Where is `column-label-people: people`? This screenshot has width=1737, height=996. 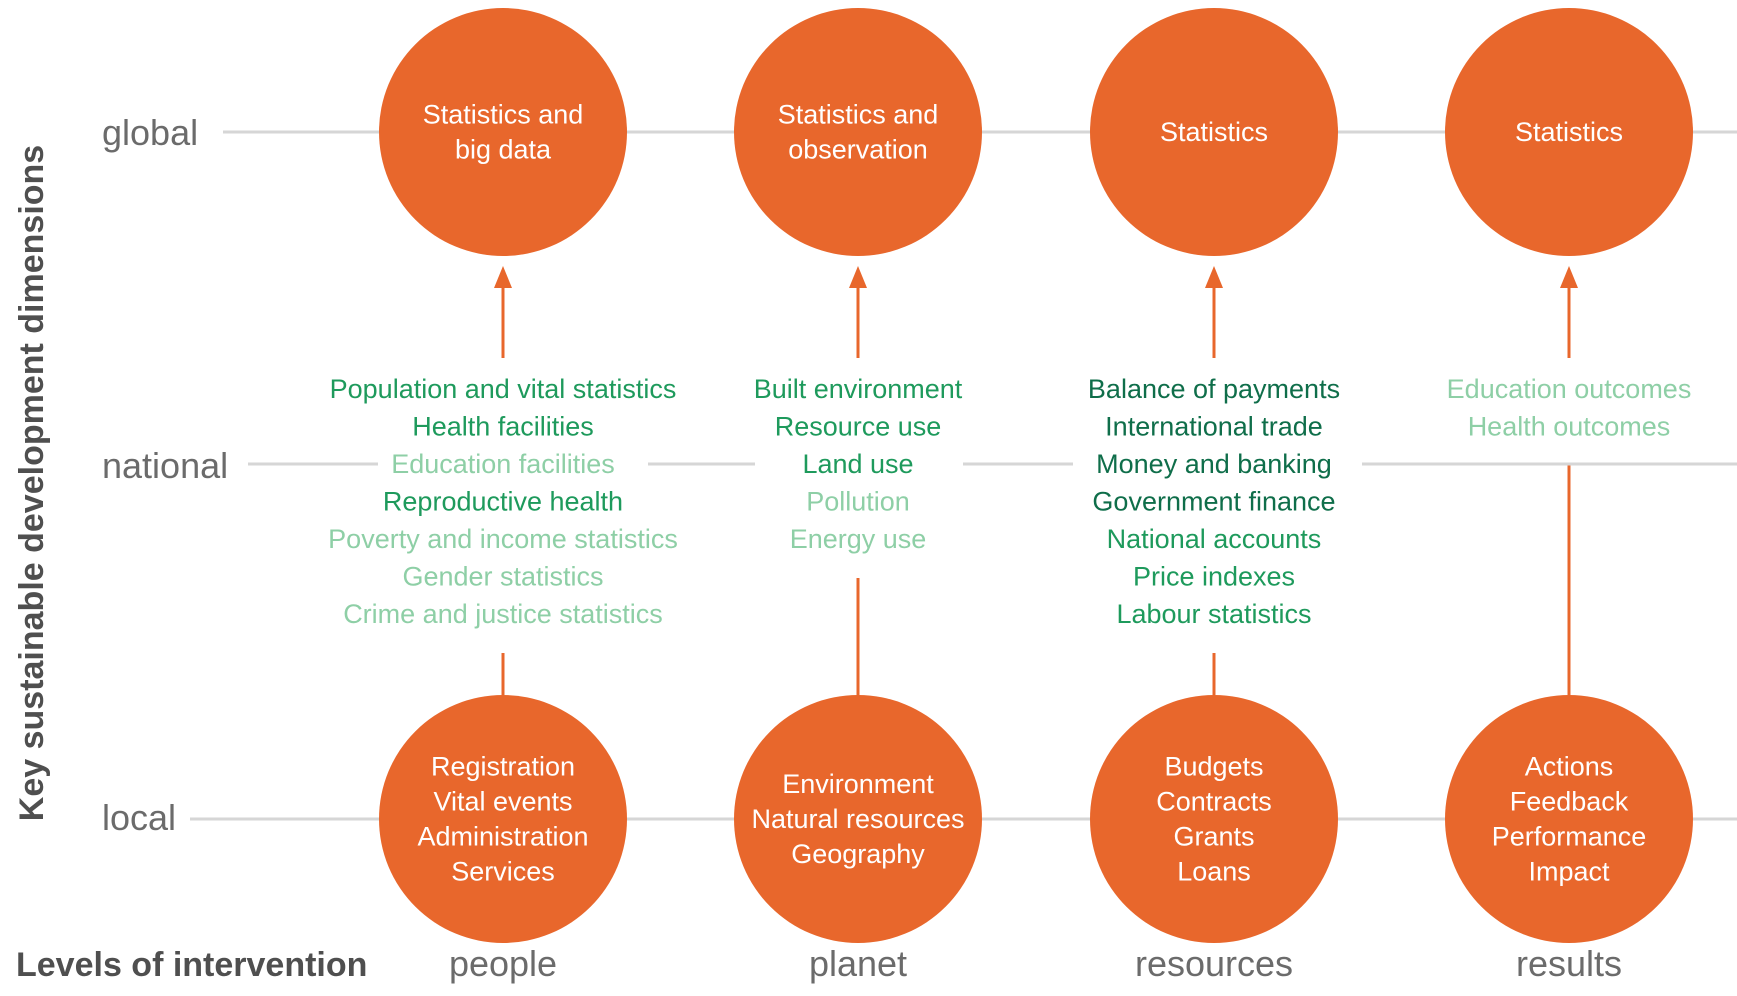 column-label-people: people is located at coordinates (503, 963).